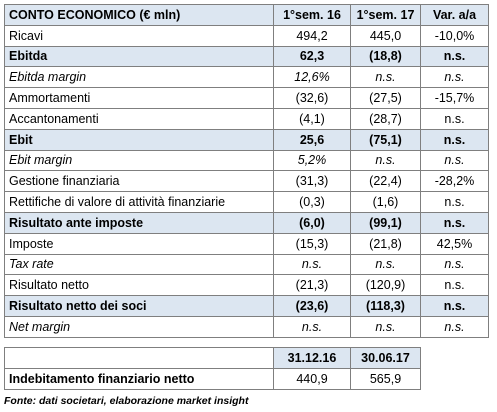 Image resolution: width=497 pixels, height=412 pixels. What do you see at coordinates (385, 98) in the screenshot?
I see `cell: (27,5)` at bounding box center [385, 98].